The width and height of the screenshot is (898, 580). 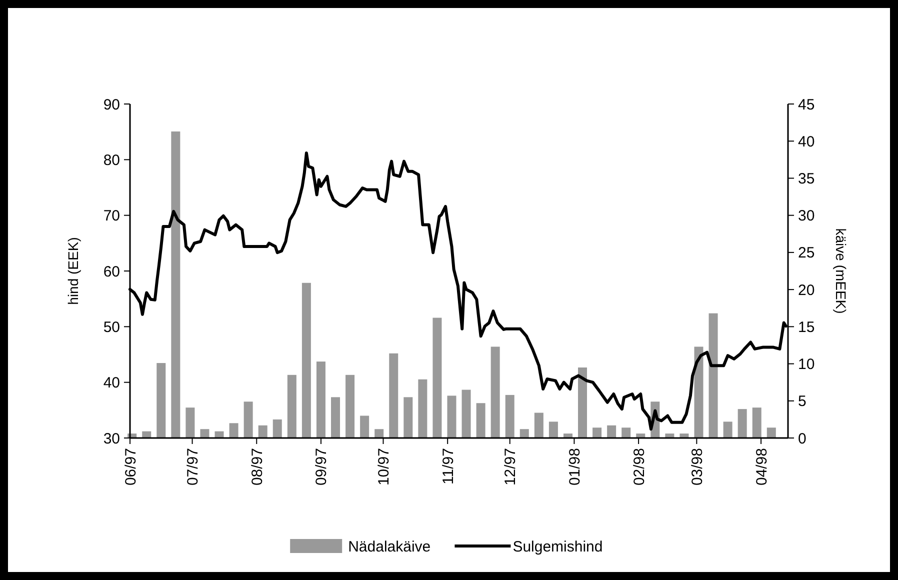 I want to click on x-tick-label: 12/97, so click(x=511, y=467).